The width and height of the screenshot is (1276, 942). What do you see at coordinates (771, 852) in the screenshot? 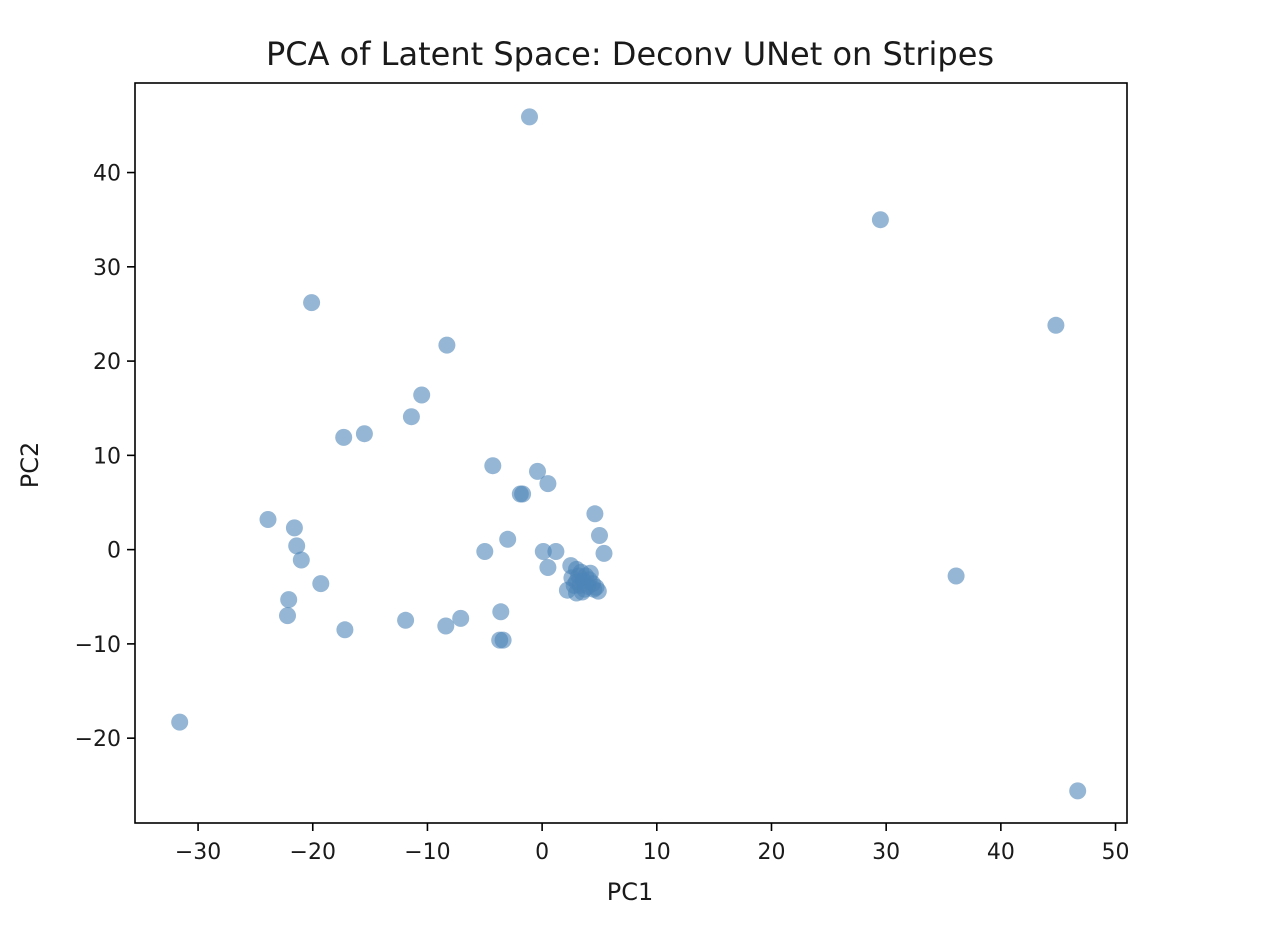
I see `x-tick-label: 20` at bounding box center [771, 852].